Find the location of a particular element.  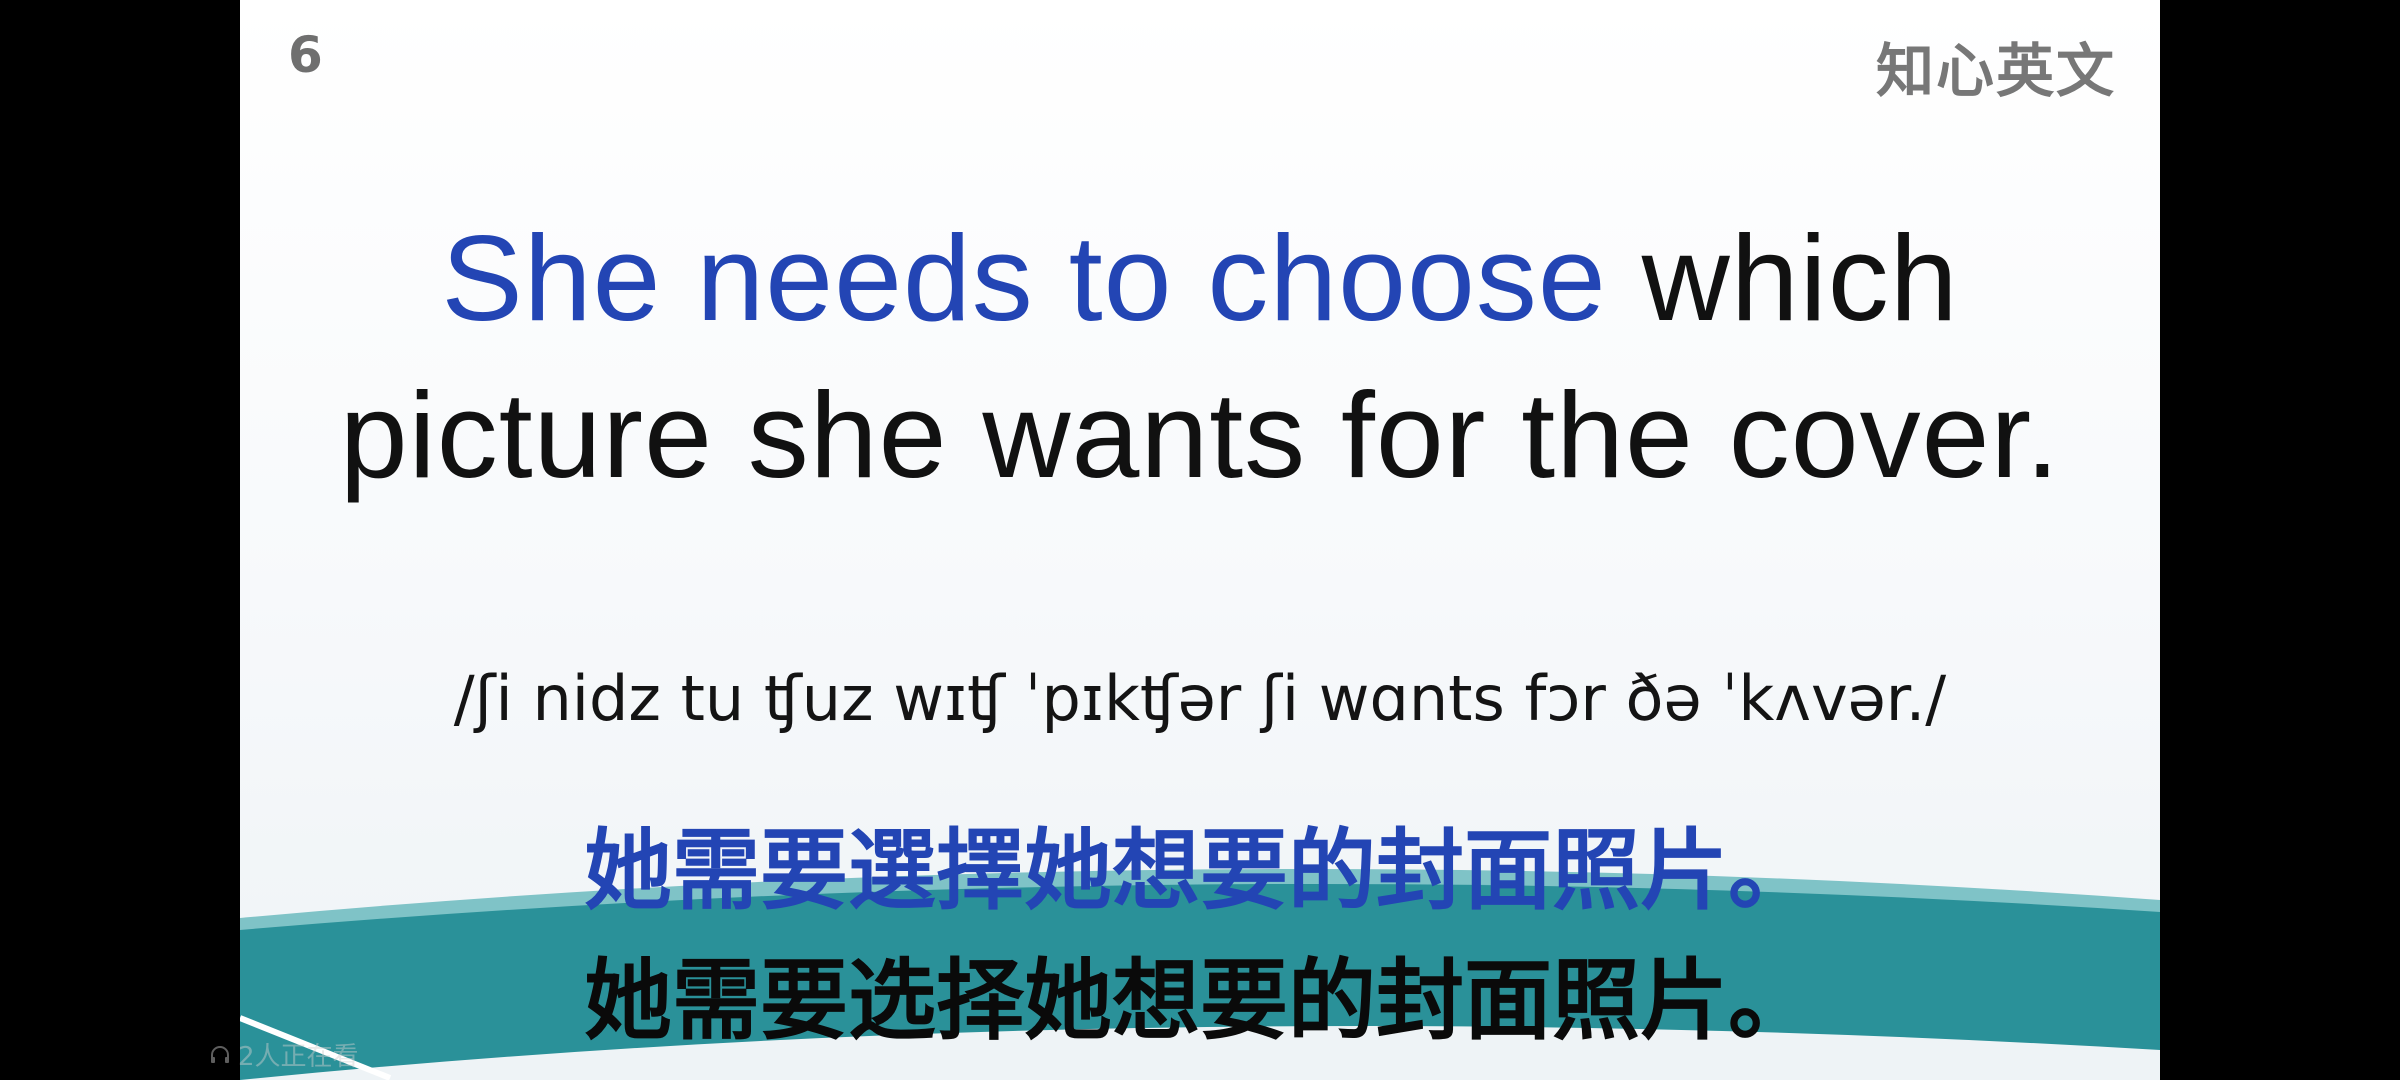

translation-traditional: 她需要選擇她想要的封面照片。 is located at coordinates (1199, 870).